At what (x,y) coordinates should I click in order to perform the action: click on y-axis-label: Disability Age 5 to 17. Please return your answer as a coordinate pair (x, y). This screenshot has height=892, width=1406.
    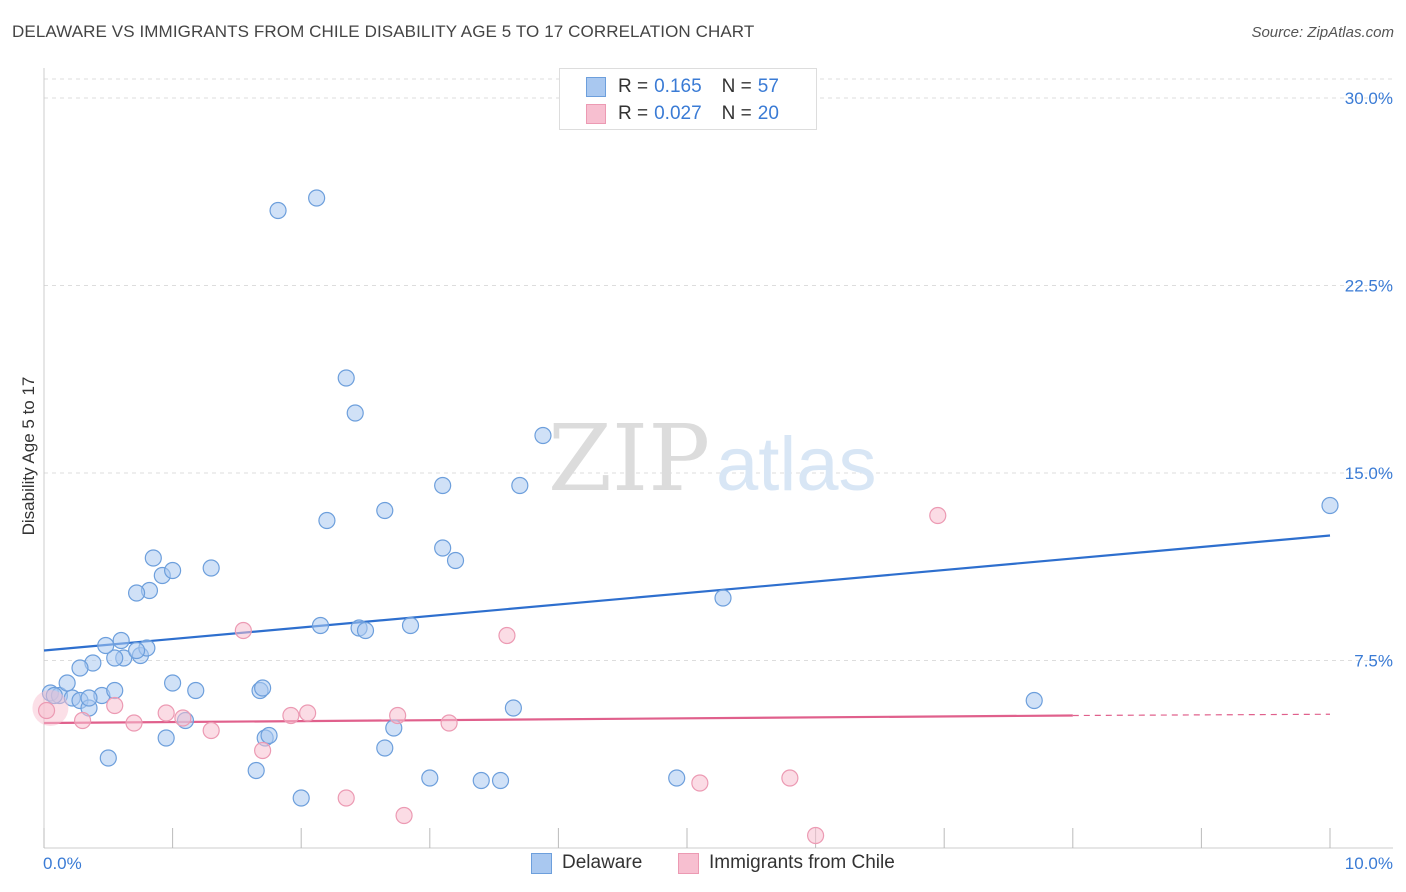
    Looking at the image, I should click on (28, 456).